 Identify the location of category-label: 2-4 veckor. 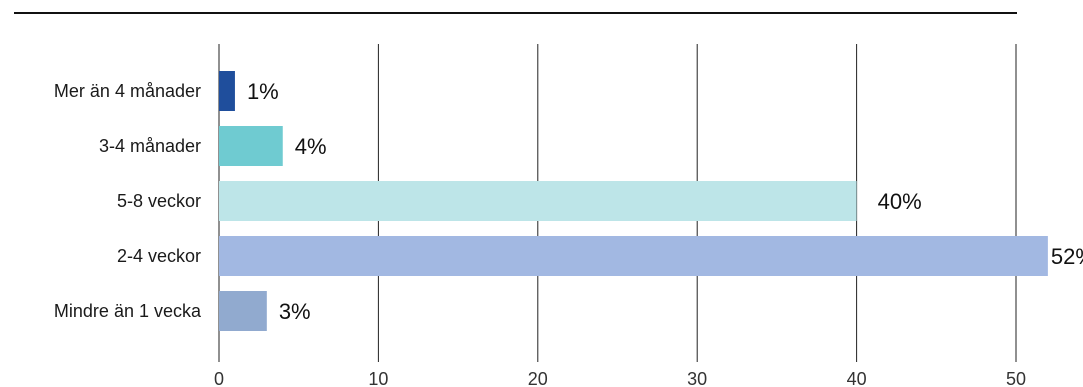
(159, 256).